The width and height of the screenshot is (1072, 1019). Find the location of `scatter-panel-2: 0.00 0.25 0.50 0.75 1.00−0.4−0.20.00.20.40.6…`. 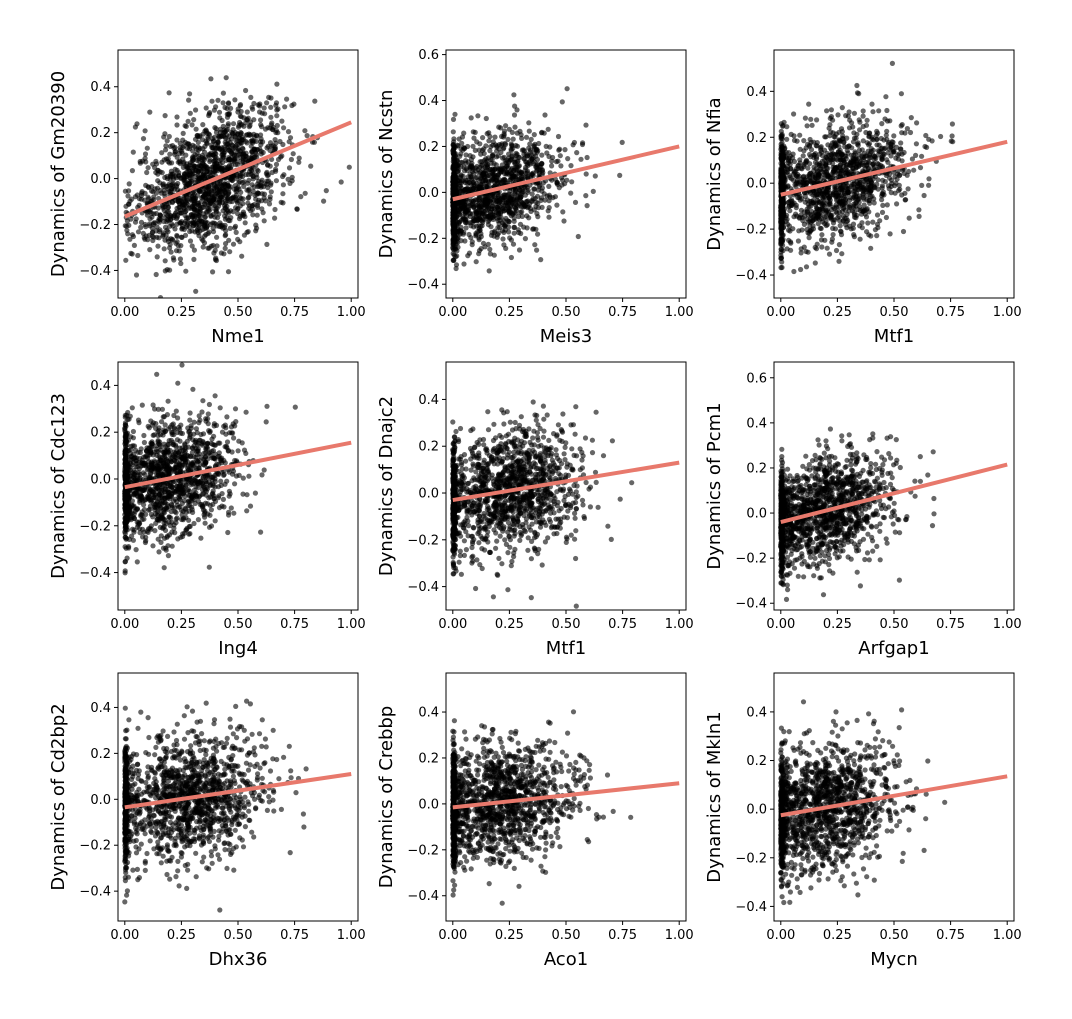

scatter-panel-2: 0.00 0.25 0.50 0.75 1.00−0.4−0.20.00.20.40.6… is located at coordinates (535, 197).